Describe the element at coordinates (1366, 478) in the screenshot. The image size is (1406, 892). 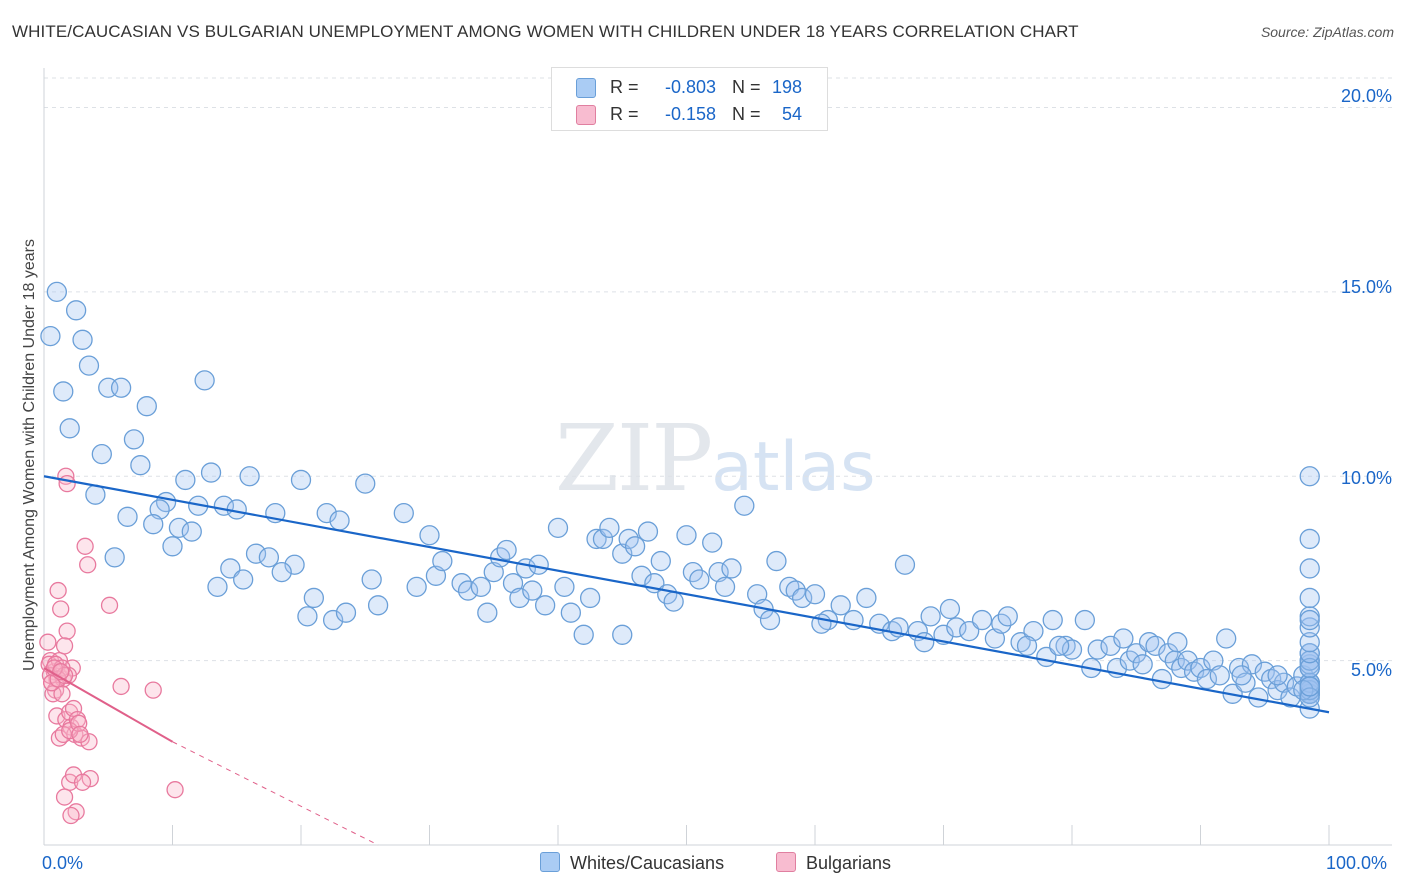
I see `y-tick-label: 10.0%` at that location.